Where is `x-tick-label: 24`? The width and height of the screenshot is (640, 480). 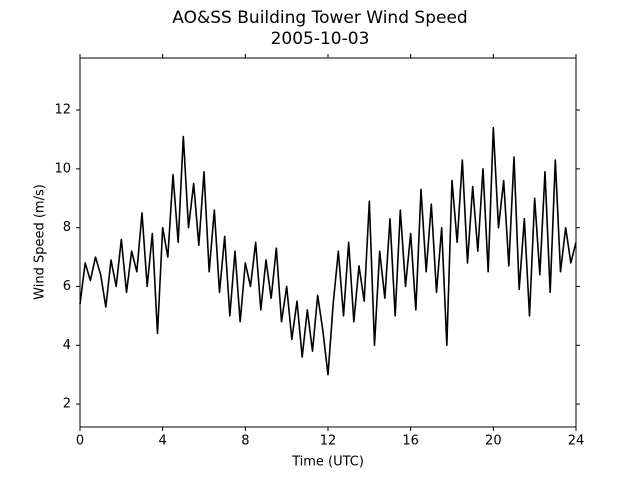 x-tick-label: 24 is located at coordinates (576, 441).